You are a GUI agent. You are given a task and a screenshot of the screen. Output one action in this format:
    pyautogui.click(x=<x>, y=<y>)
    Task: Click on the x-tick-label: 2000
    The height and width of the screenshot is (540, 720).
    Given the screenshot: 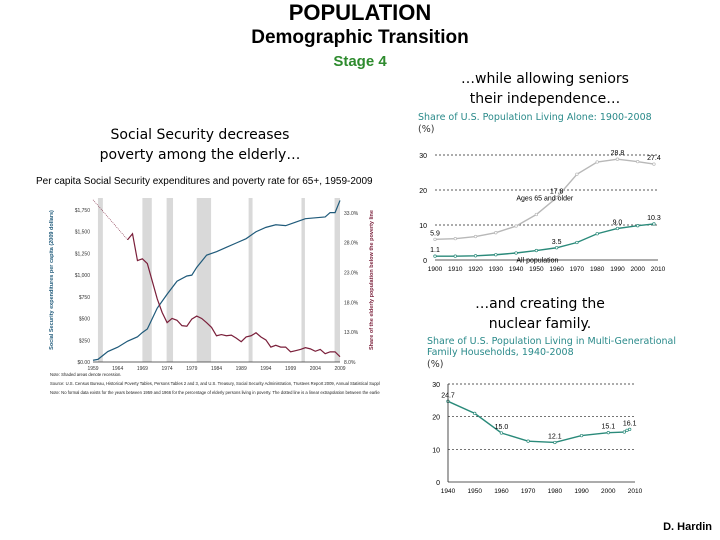 What is the action you would take?
    pyautogui.click(x=637, y=269)
    